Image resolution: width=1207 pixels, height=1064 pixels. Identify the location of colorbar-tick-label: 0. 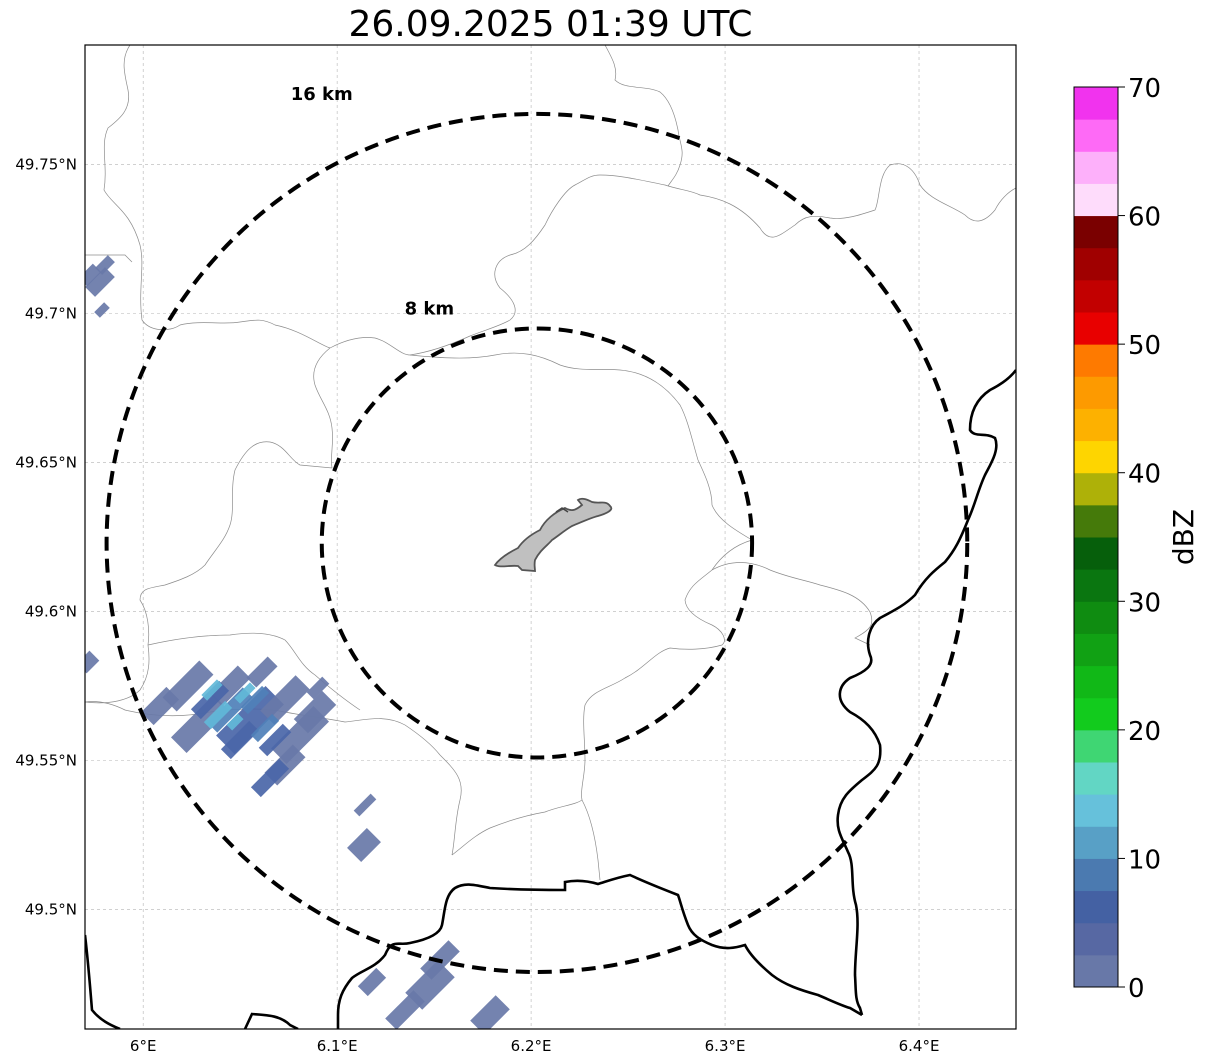
(1136, 989).